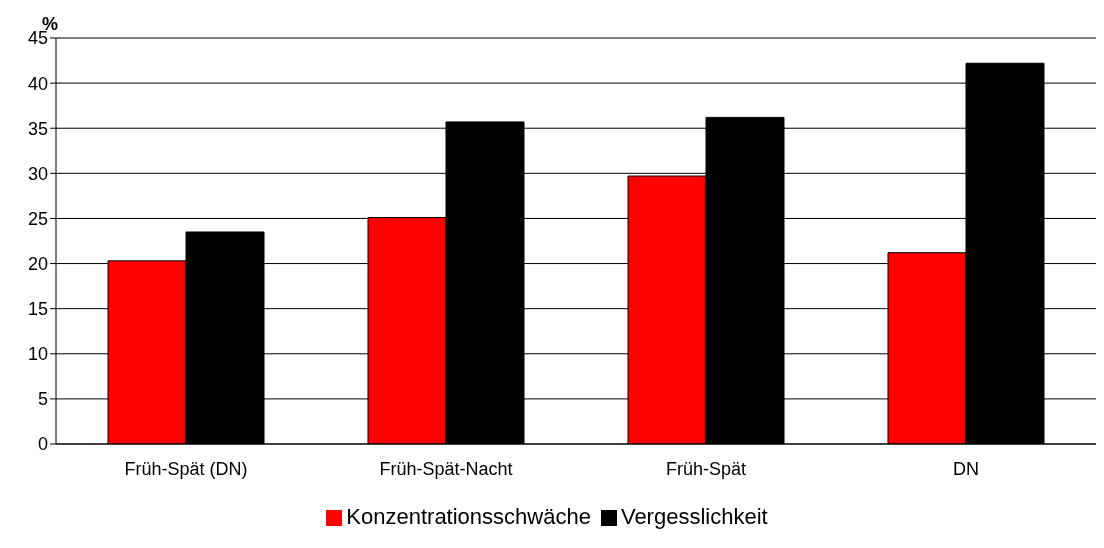 Image resolution: width=1104 pixels, height=548 pixels. I want to click on y-tick-label: 35, so click(37, 128).